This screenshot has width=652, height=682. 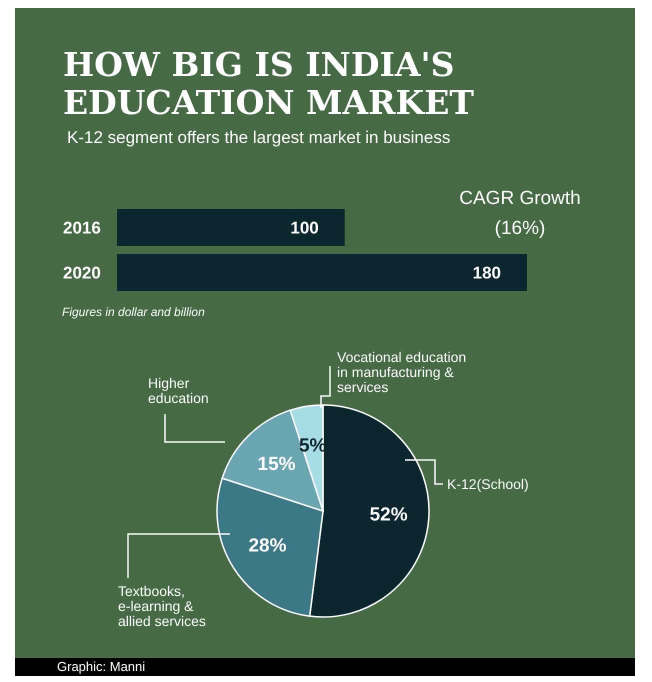 I want to click on annotation: CAGR Growth (16%), so click(x=520, y=214).